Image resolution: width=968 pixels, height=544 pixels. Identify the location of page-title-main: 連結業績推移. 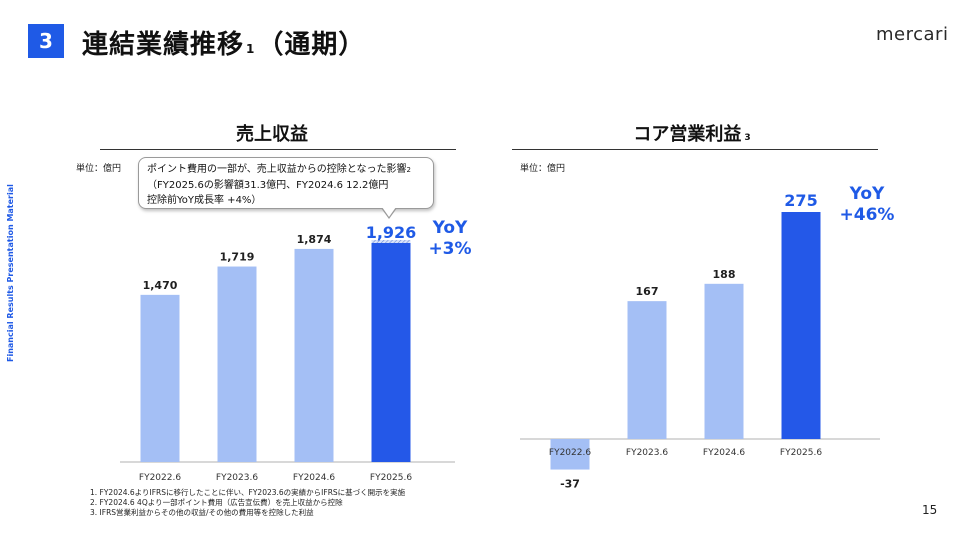
(163, 45).